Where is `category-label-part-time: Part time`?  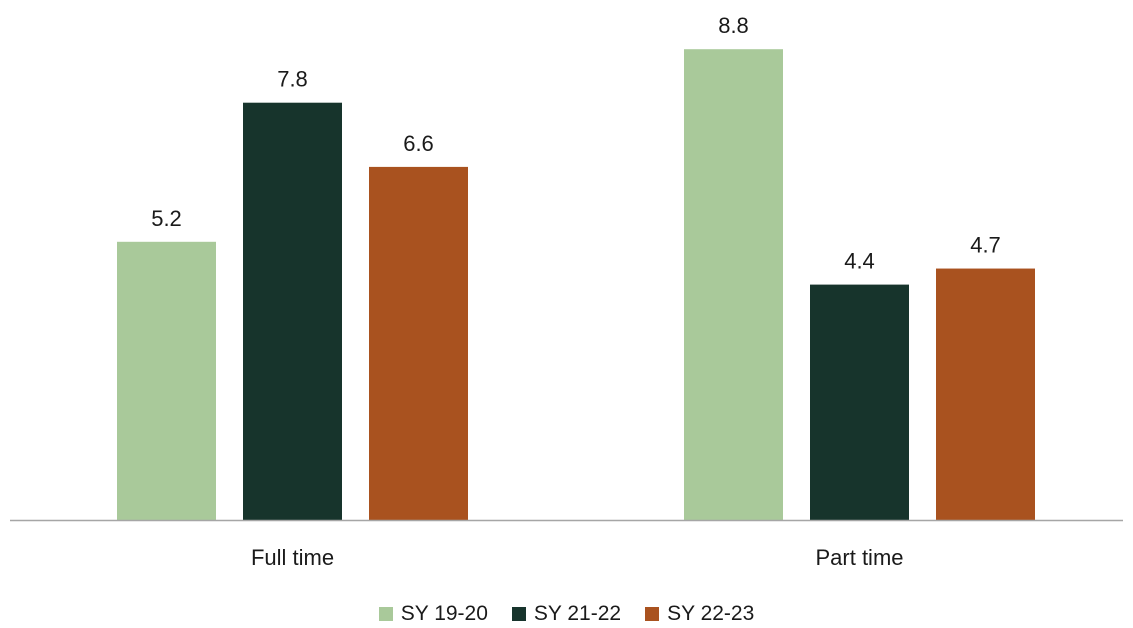 category-label-part-time: Part time is located at coordinates (859, 557).